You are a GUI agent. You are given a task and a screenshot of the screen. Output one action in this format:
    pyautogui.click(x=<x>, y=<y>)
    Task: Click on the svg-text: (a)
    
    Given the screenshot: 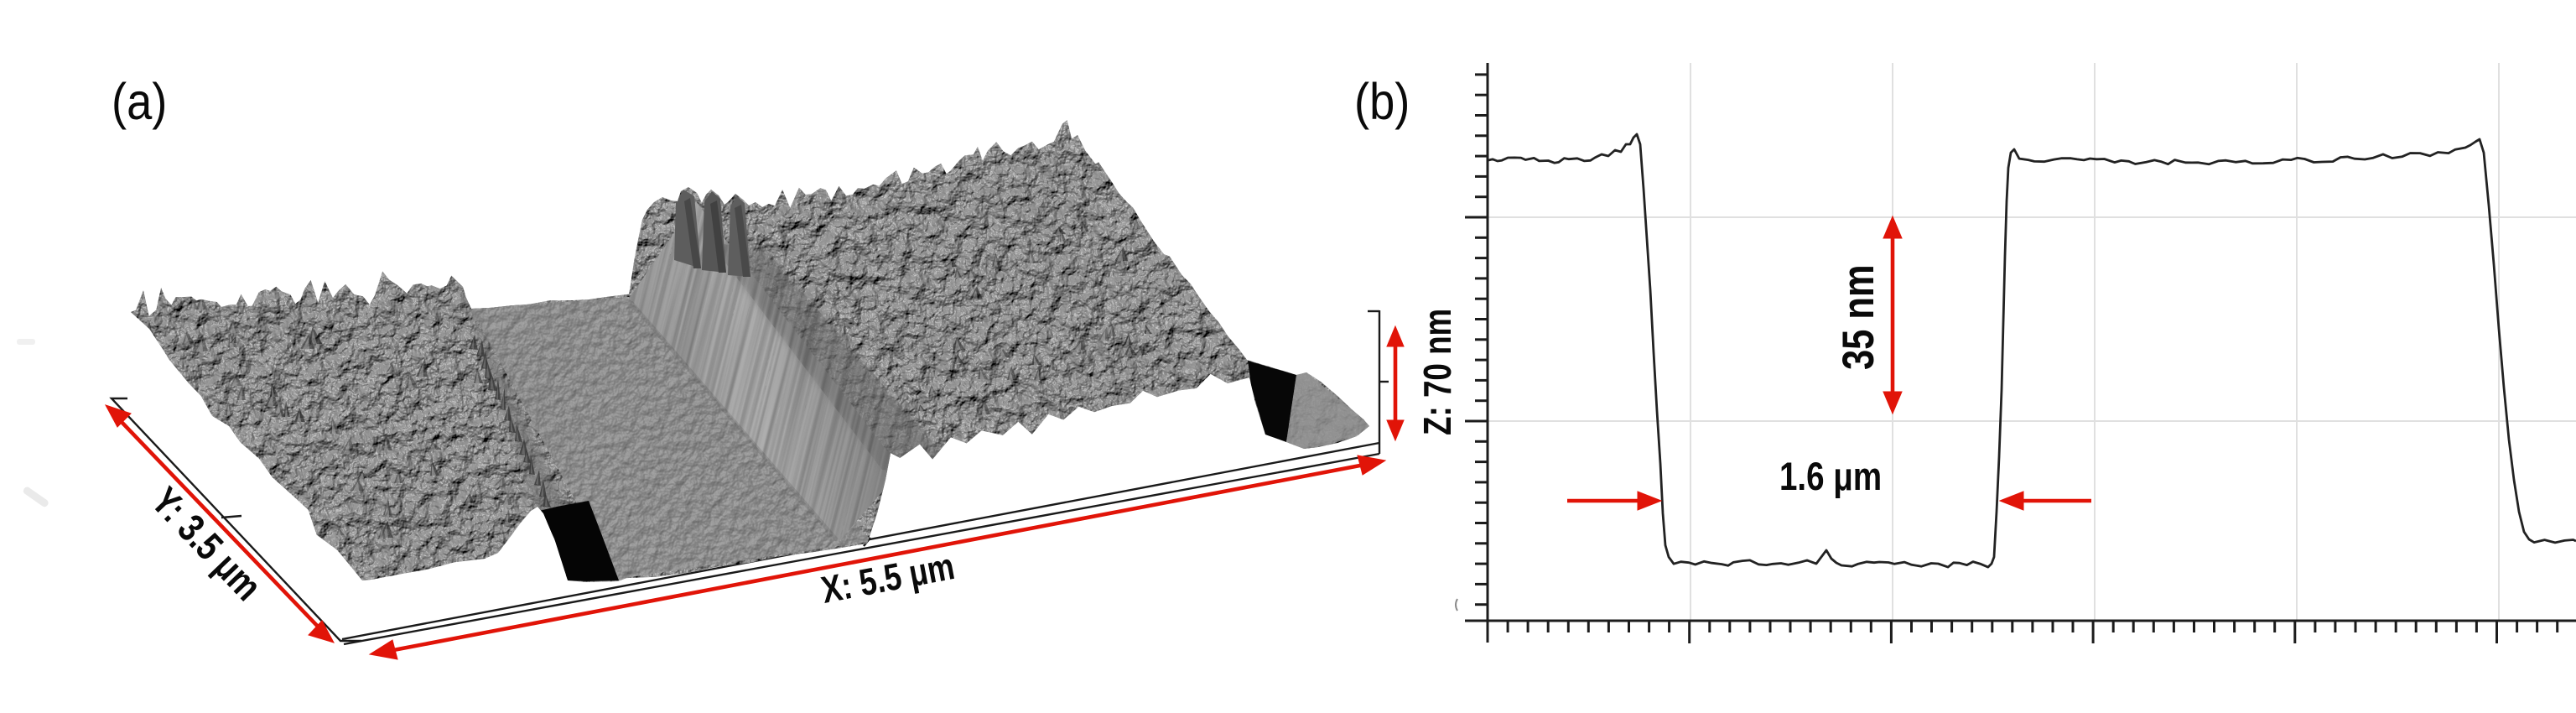 What is the action you would take?
    pyautogui.click(x=139, y=103)
    